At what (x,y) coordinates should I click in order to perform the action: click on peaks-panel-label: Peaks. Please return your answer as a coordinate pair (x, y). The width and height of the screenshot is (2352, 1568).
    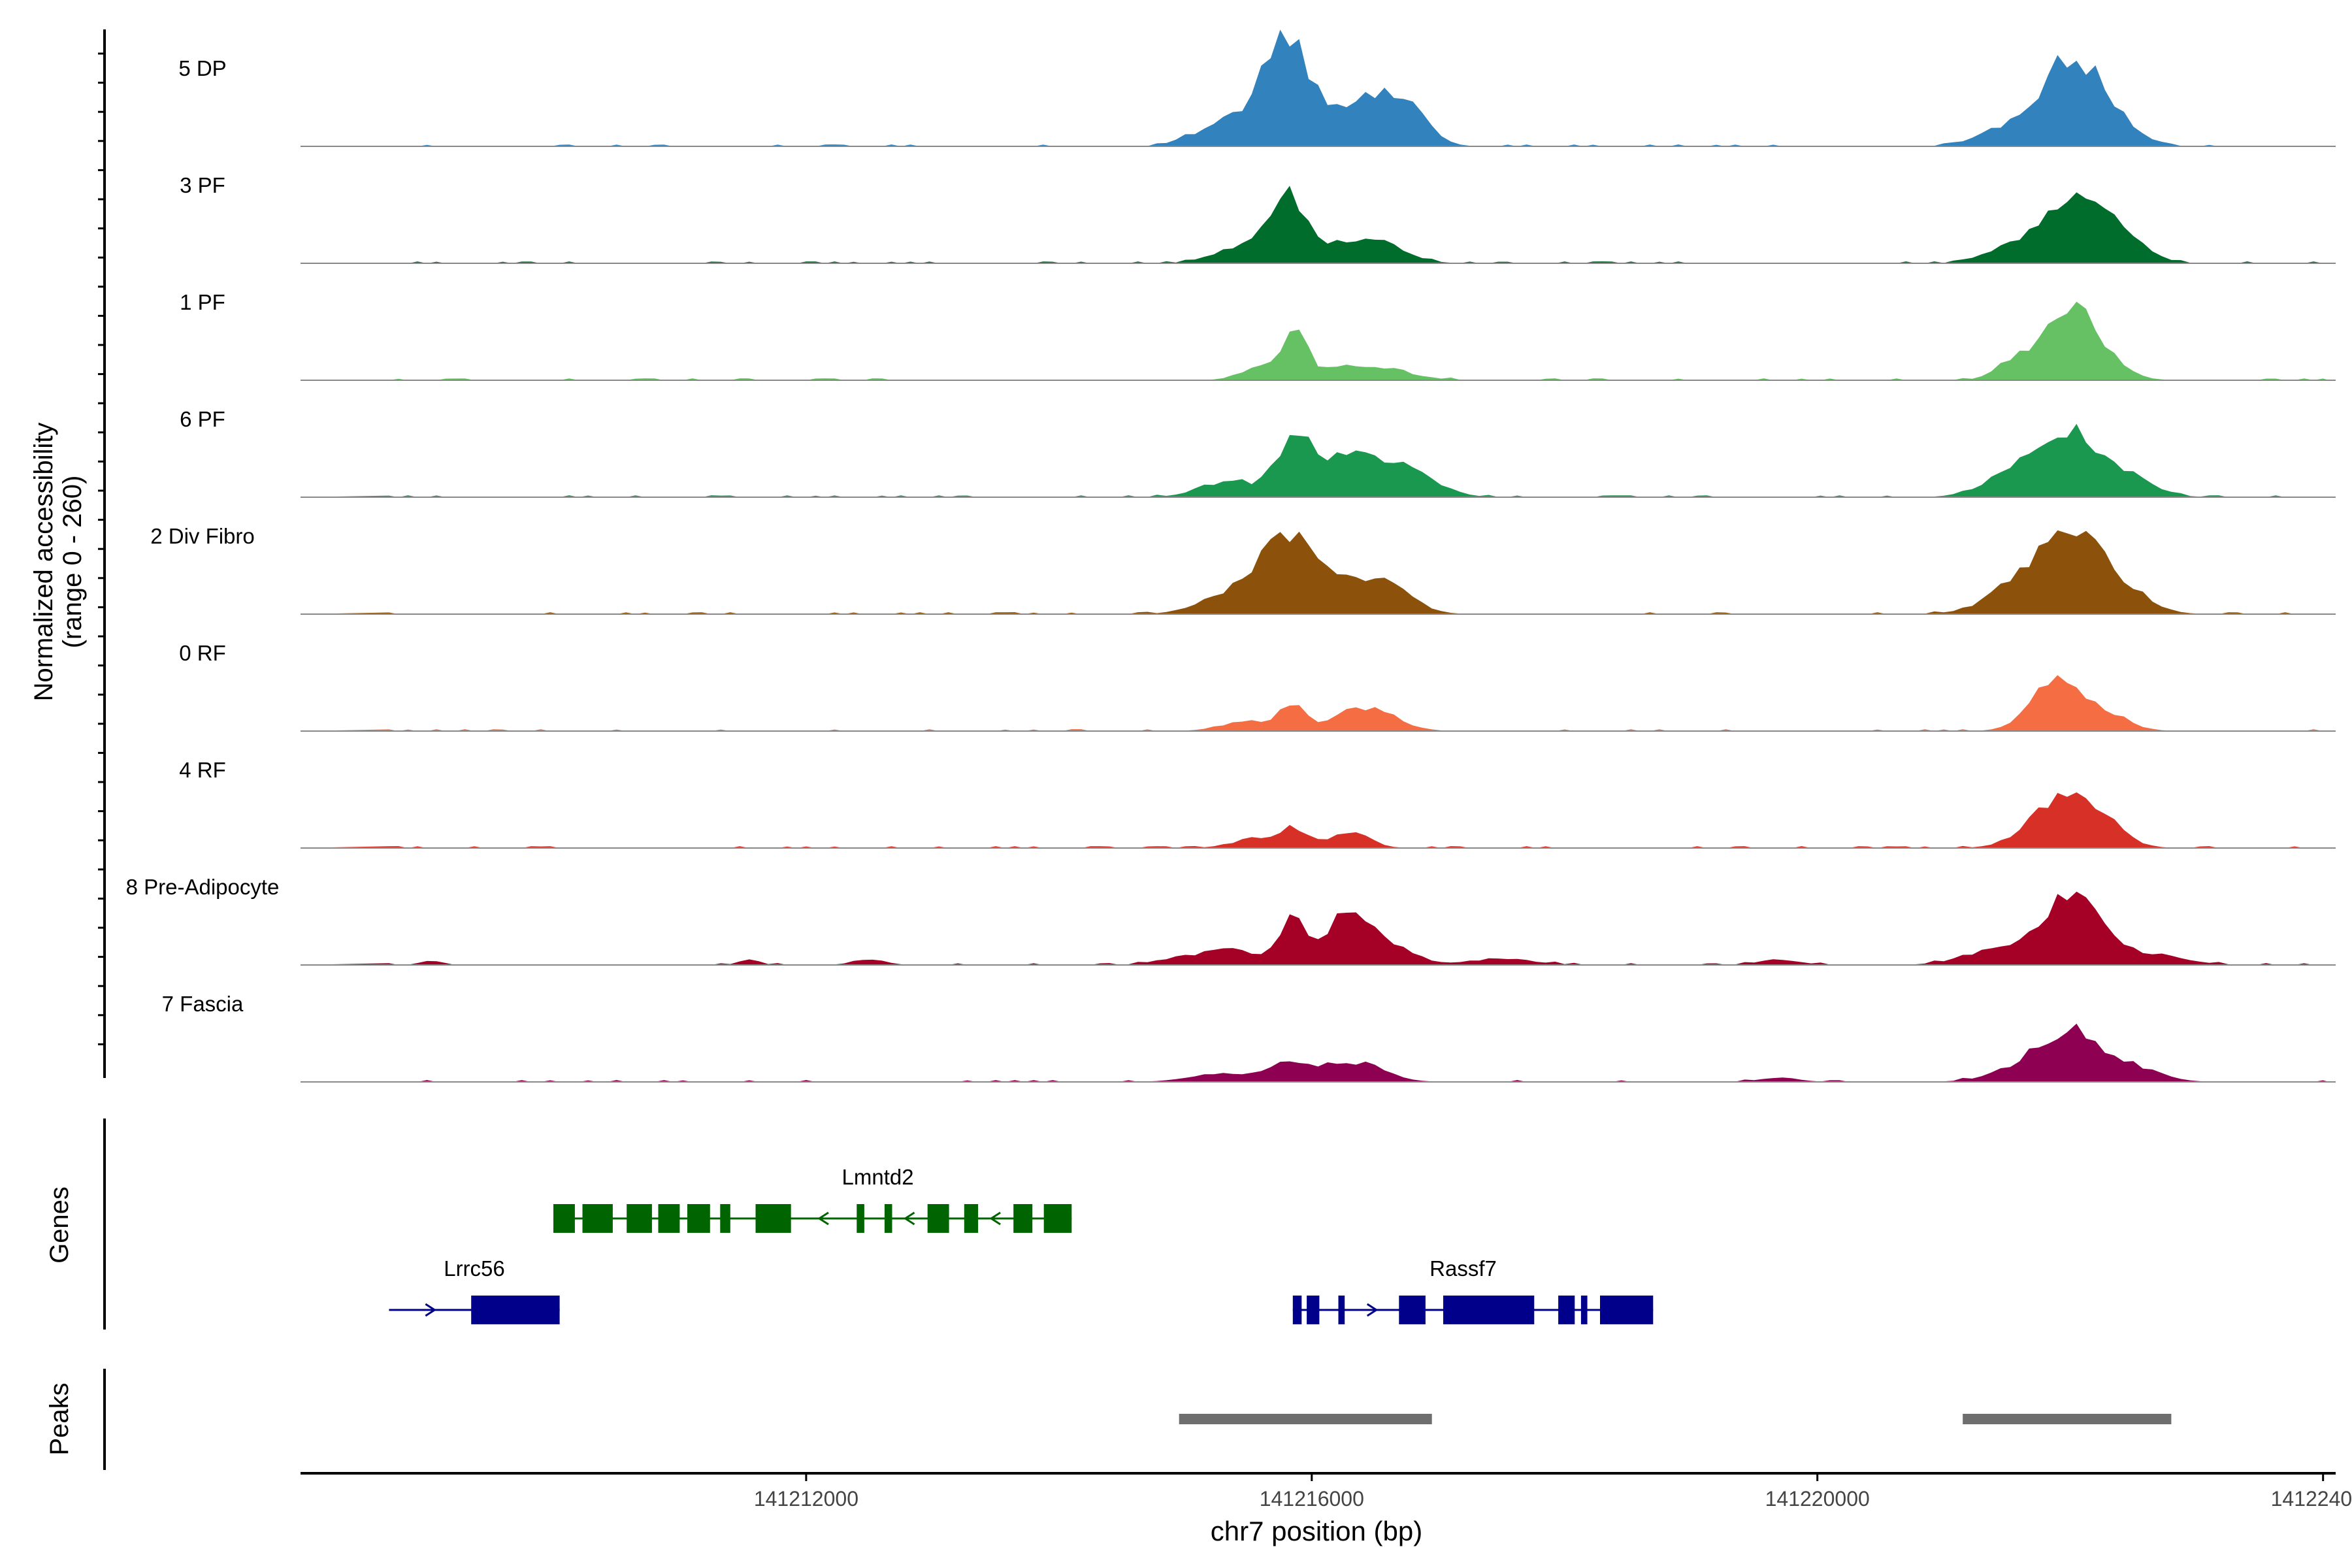
    Looking at the image, I should click on (59, 1418).